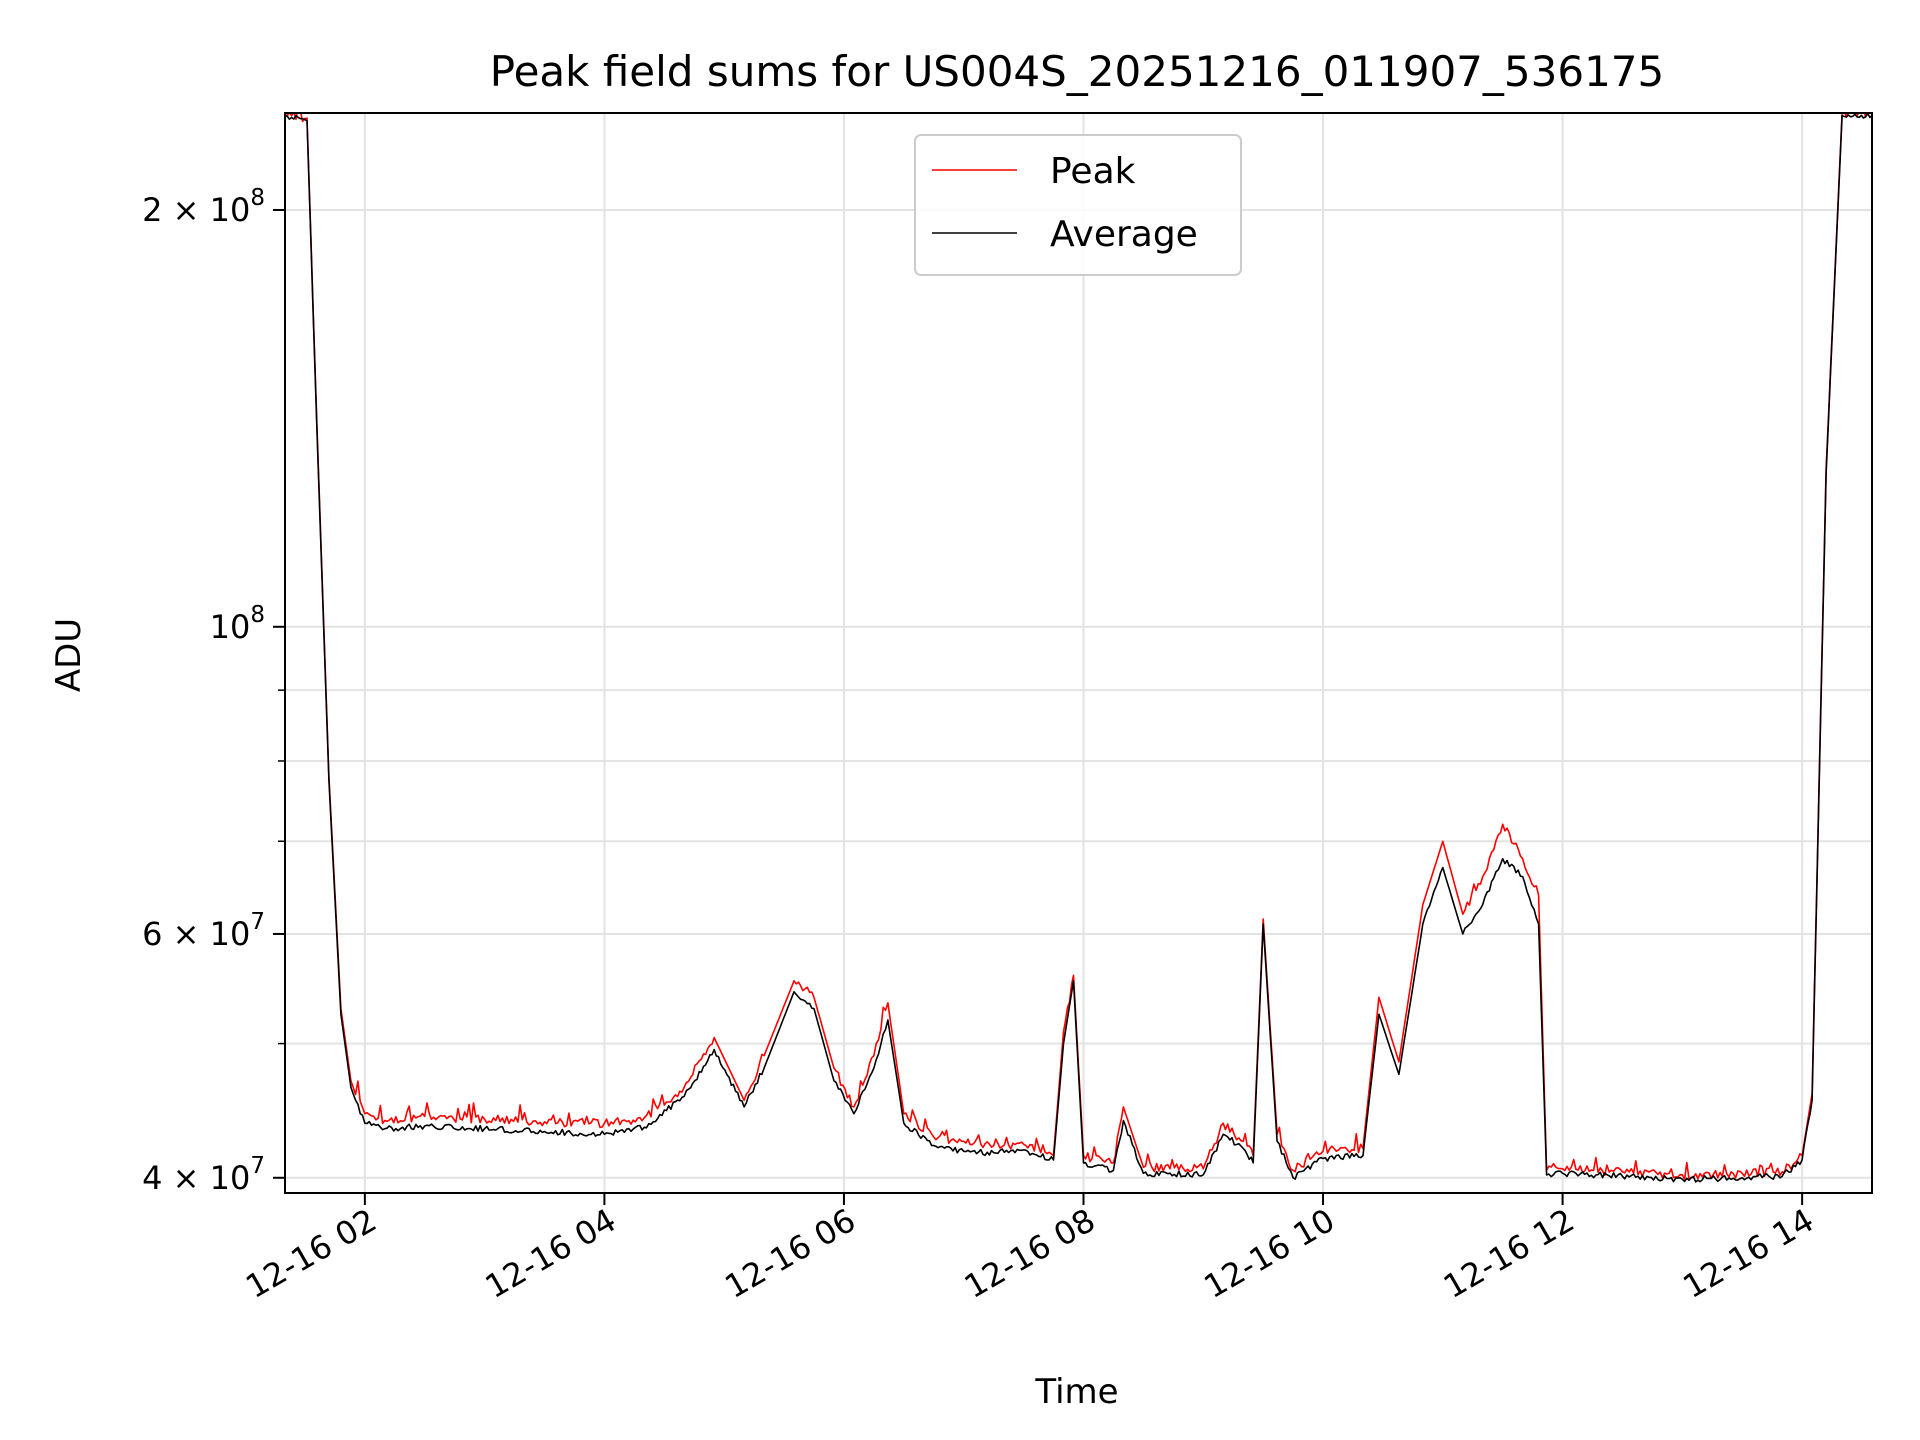 The width and height of the screenshot is (1920, 1440). What do you see at coordinates (69, 655) in the screenshot?
I see `y-axis-label: ADU` at bounding box center [69, 655].